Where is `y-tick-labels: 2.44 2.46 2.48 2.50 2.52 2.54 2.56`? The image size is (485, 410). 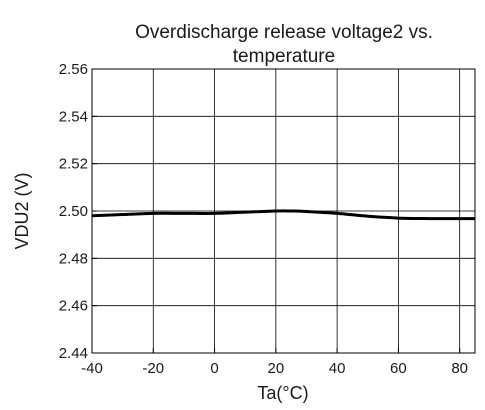
y-tick-labels: 2.44 2.46 2.48 2.50 2.52 2.54 2.56 is located at coordinates (73, 211).